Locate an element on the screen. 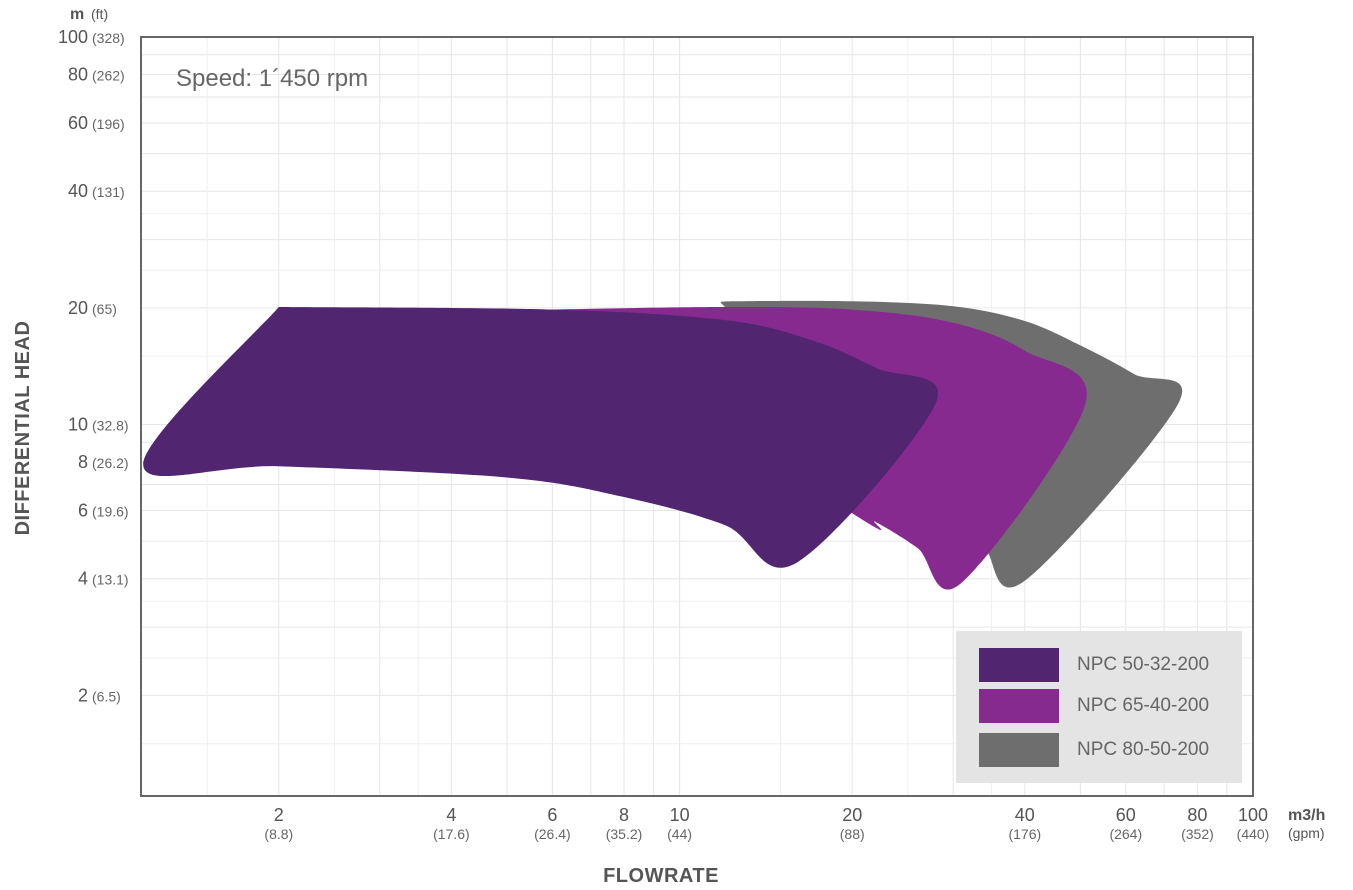 The height and width of the screenshot is (890, 1353). x-tick-label: 6 is located at coordinates (552, 815).